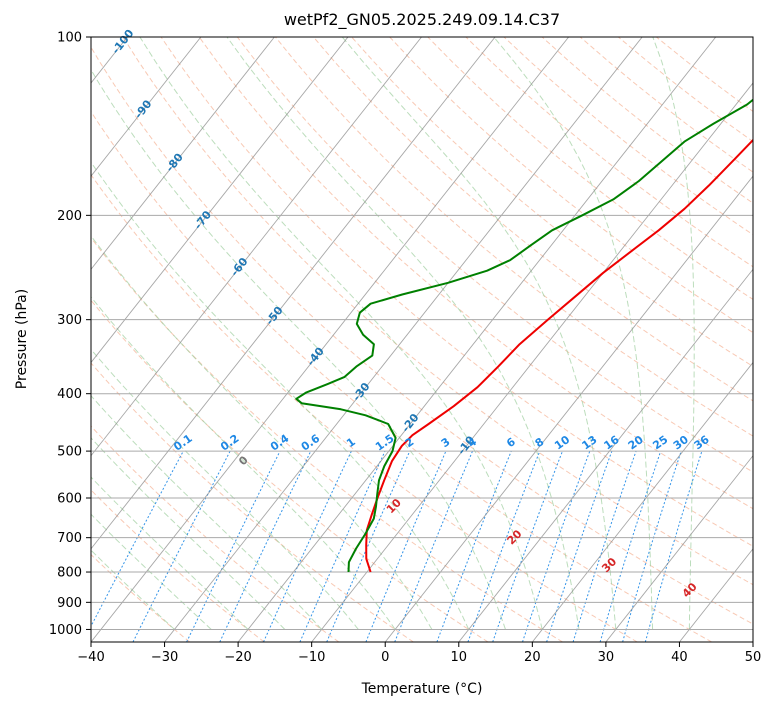 The width and height of the screenshot is (775, 708). What do you see at coordinates (69, 452) in the screenshot?
I see `y-tick-label: 500` at bounding box center [69, 452].